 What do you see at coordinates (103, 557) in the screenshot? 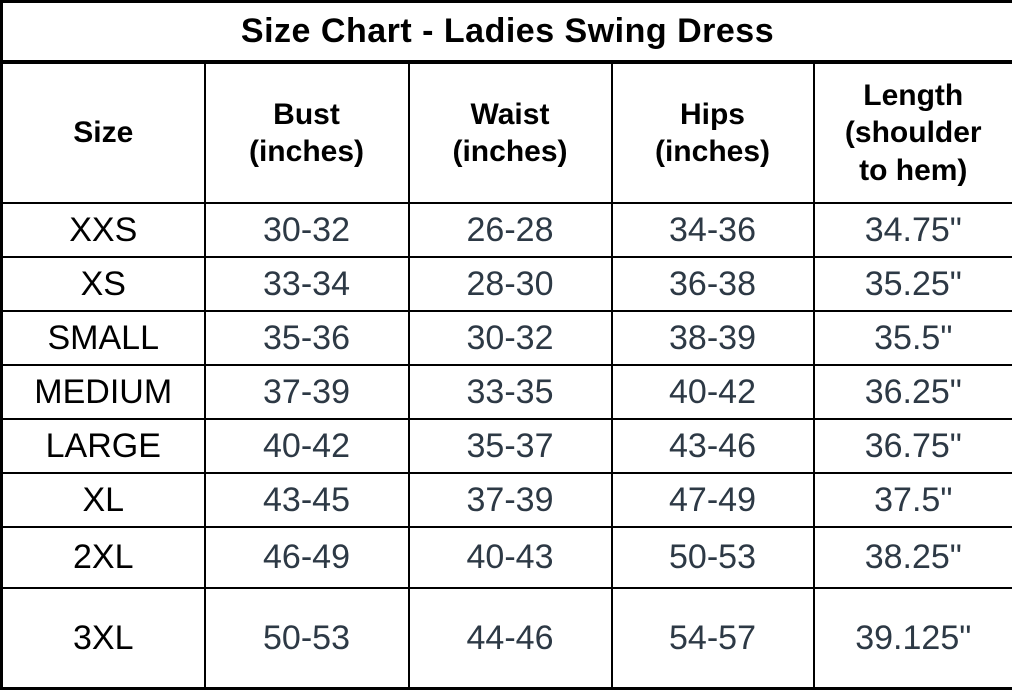
I see `size-label-cell: 2XL` at bounding box center [103, 557].